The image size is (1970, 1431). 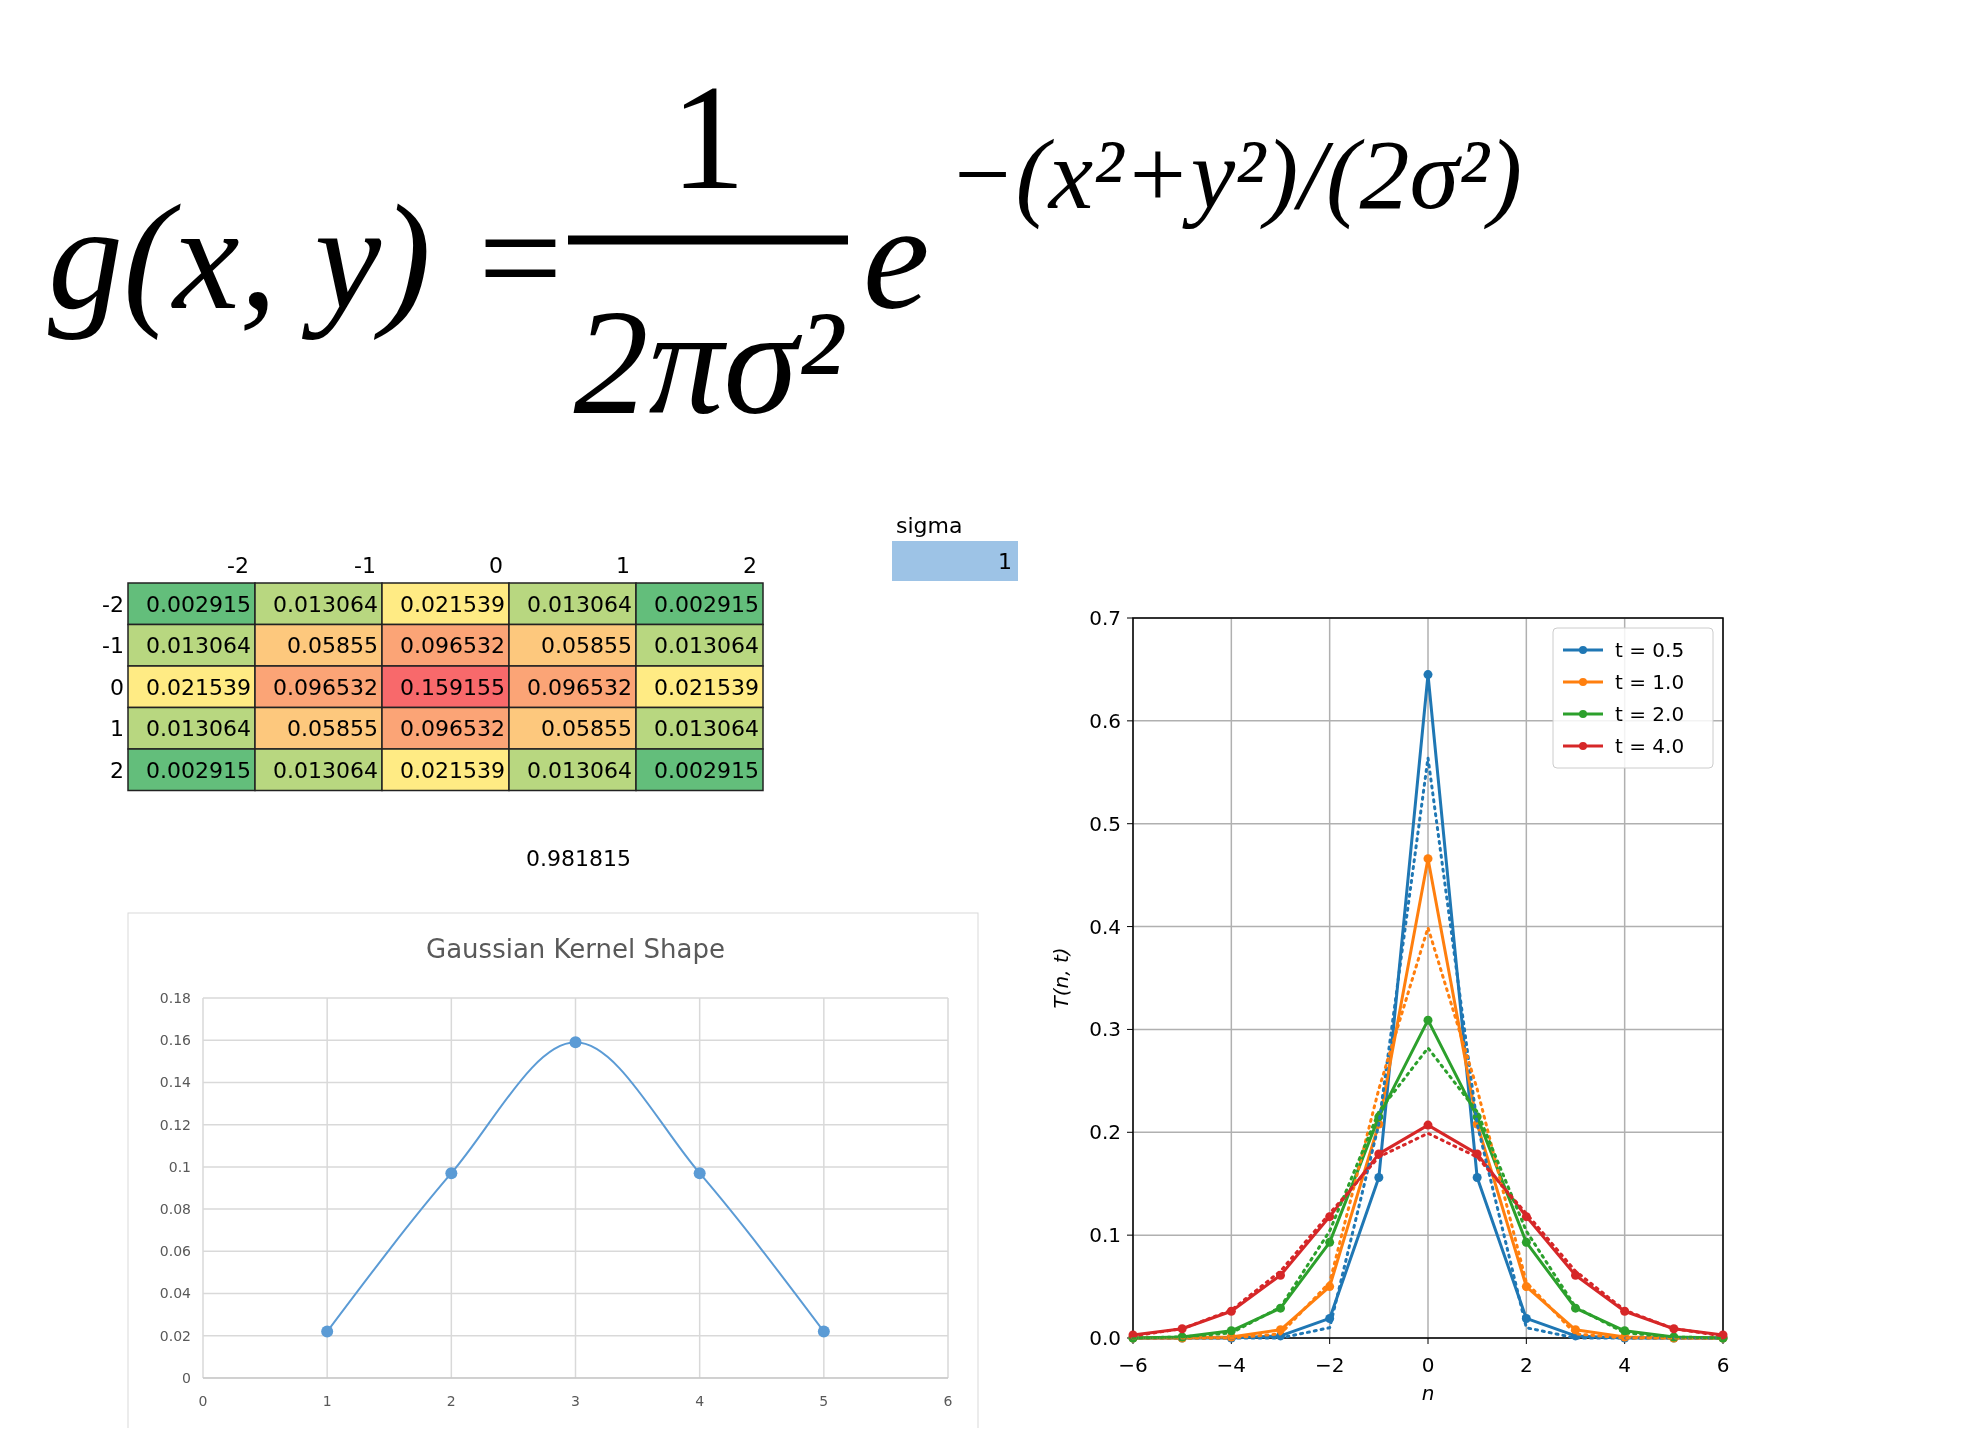 What do you see at coordinates (175, 1209) in the screenshot?
I see `y-tick-label: 0.08` at bounding box center [175, 1209].